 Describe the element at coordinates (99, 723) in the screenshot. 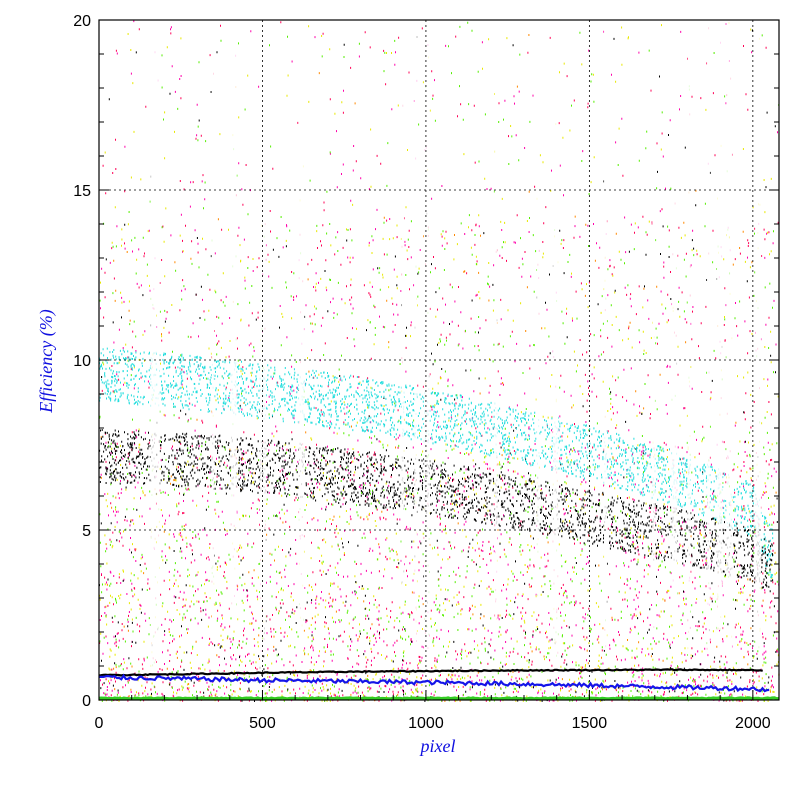

I see `x-tick-label-0: 0` at that location.